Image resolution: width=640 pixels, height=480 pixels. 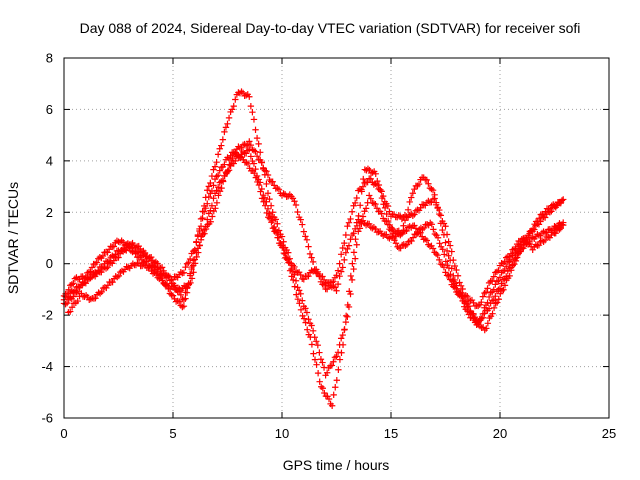 What do you see at coordinates (336, 465) in the screenshot?
I see `x-axis-label: GPS time / hours` at bounding box center [336, 465].